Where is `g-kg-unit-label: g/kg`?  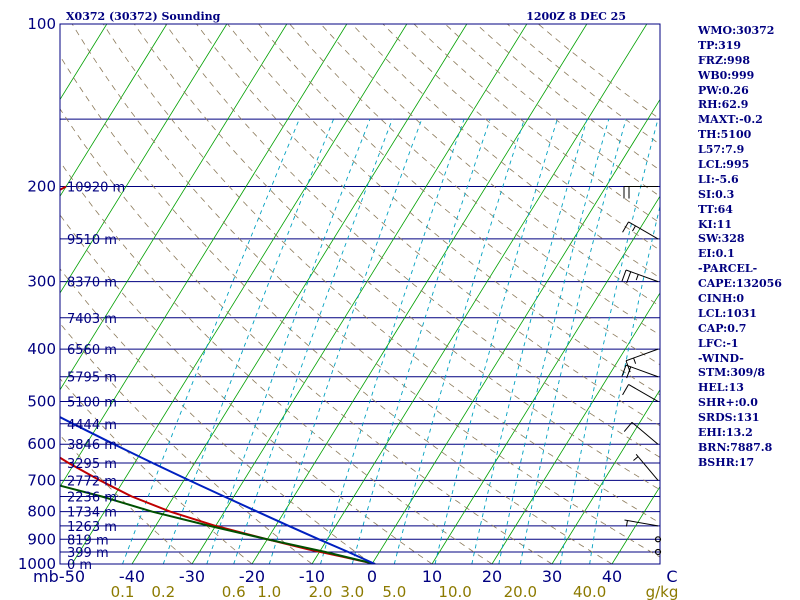 g-kg-unit-label: g/kg is located at coordinates (662, 591).